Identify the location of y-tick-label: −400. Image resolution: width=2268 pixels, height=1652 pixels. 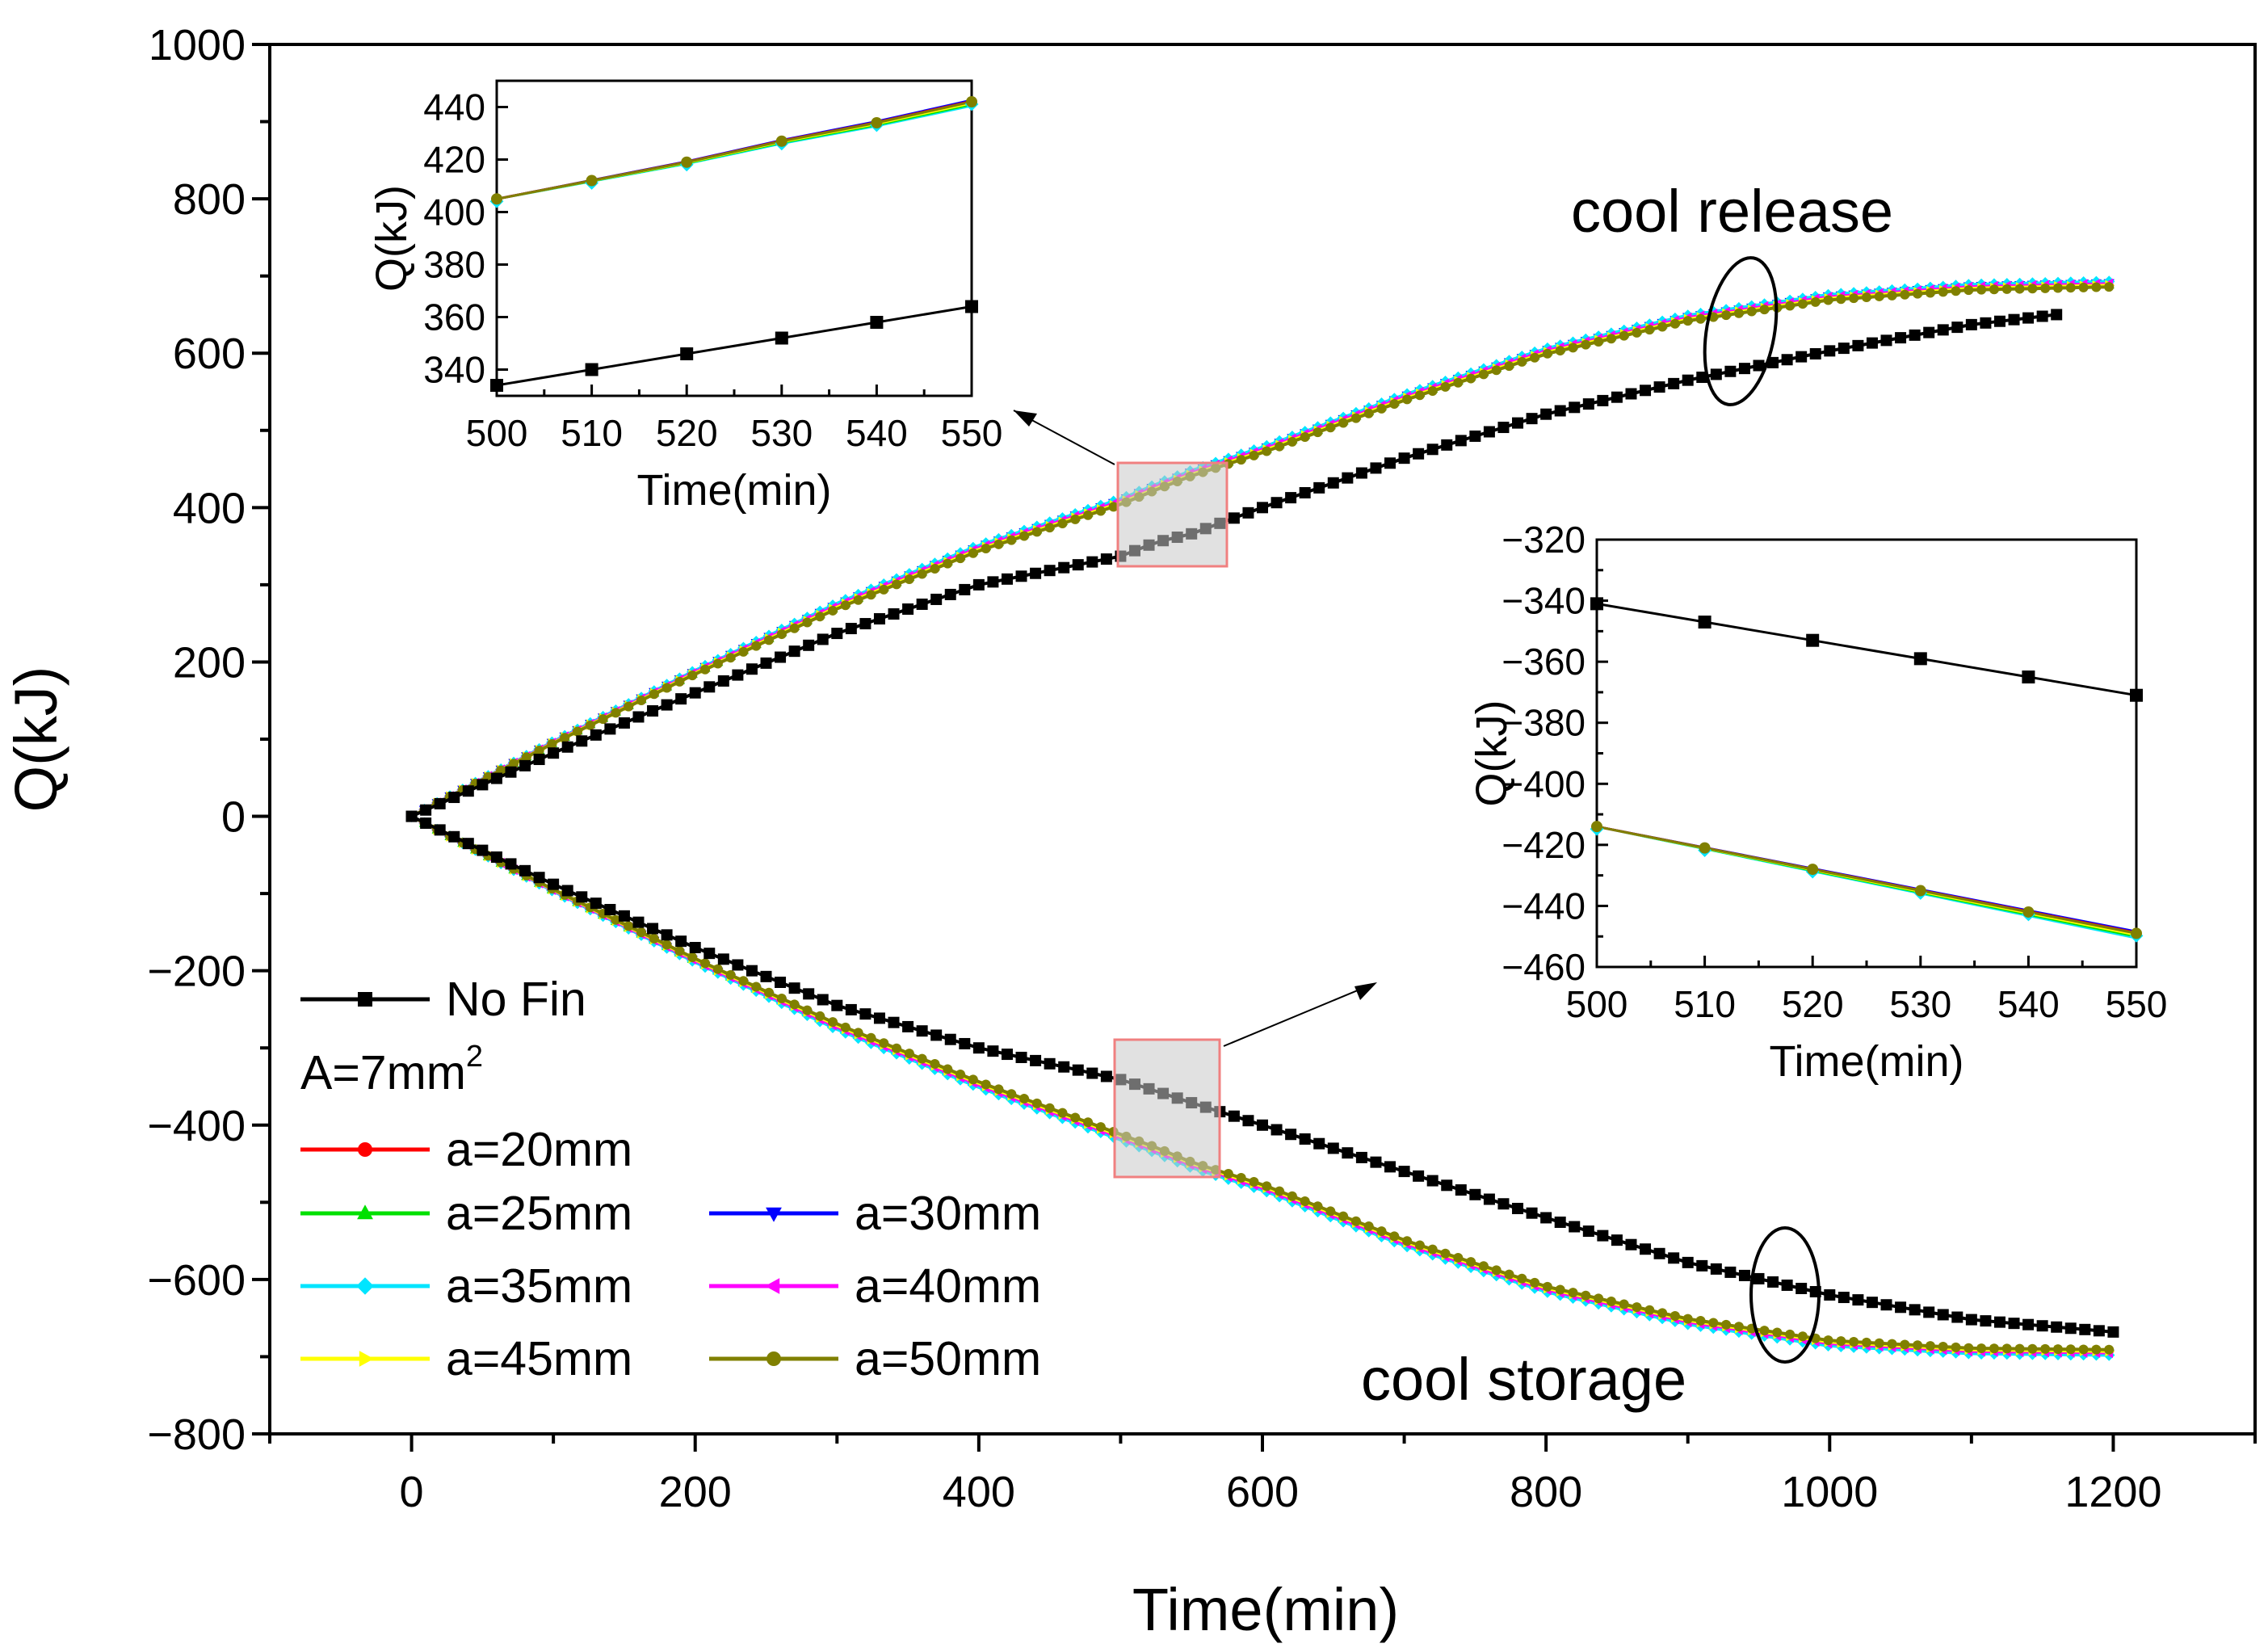
(197, 1126).